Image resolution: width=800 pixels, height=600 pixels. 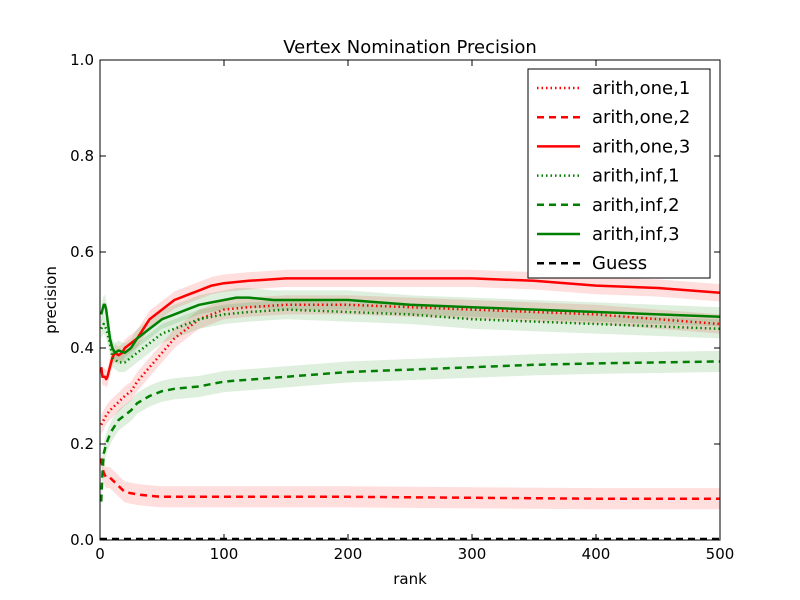 I want to click on x-tick-label: 500, so click(x=720, y=554).